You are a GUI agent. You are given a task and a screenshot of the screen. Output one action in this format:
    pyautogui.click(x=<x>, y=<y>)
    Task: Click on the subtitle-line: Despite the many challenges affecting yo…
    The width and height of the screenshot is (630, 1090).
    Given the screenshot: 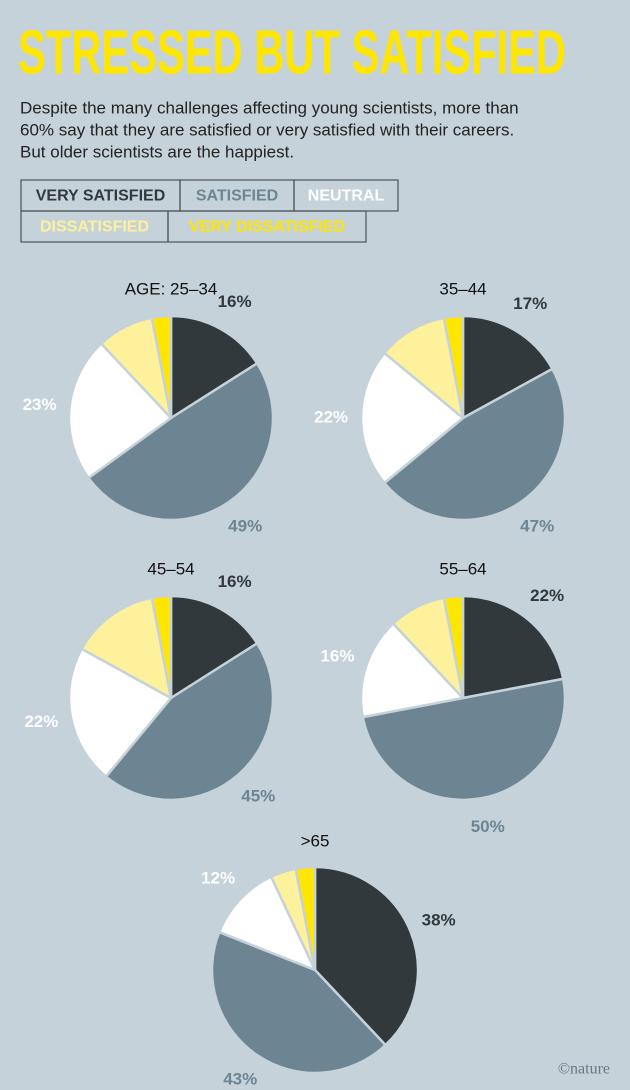 What is the action you would take?
    pyautogui.click(x=269, y=107)
    